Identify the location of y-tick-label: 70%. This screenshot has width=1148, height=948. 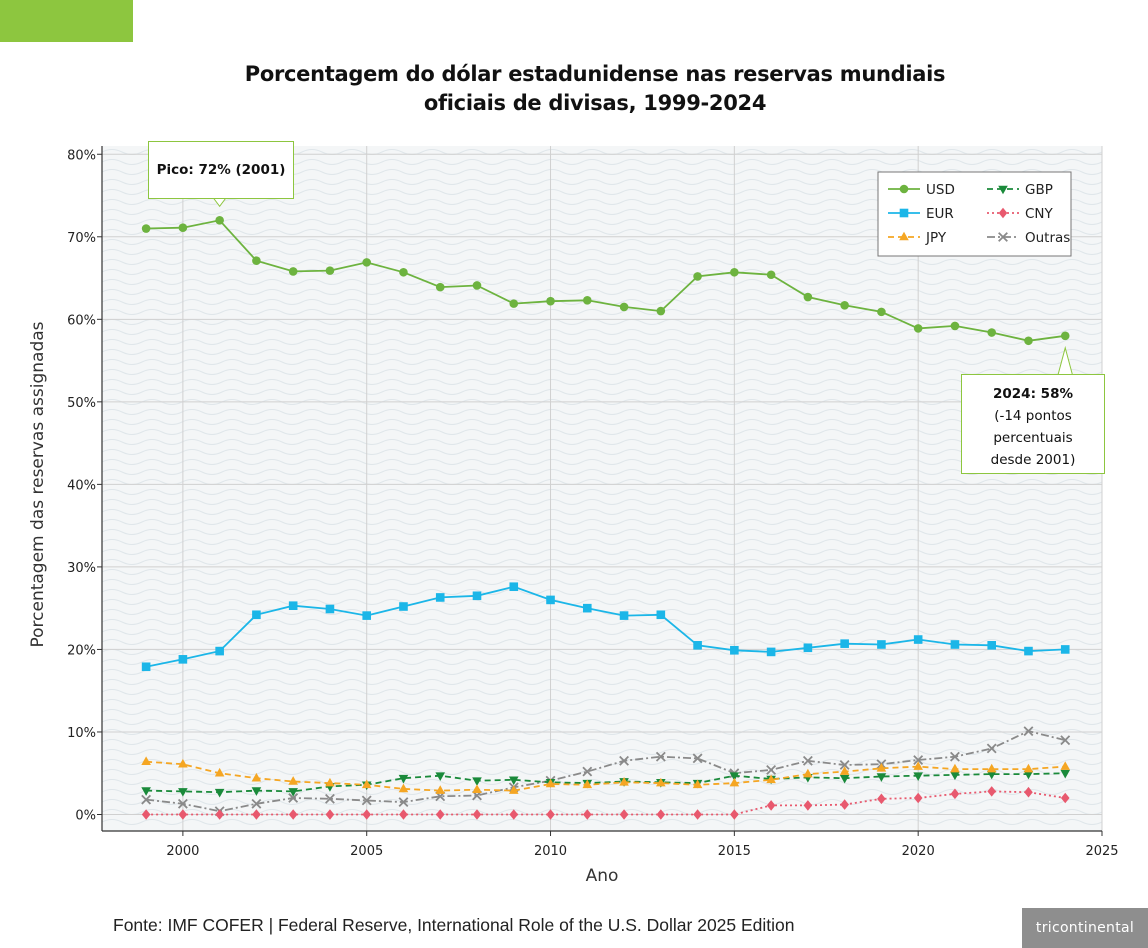
(81, 238).